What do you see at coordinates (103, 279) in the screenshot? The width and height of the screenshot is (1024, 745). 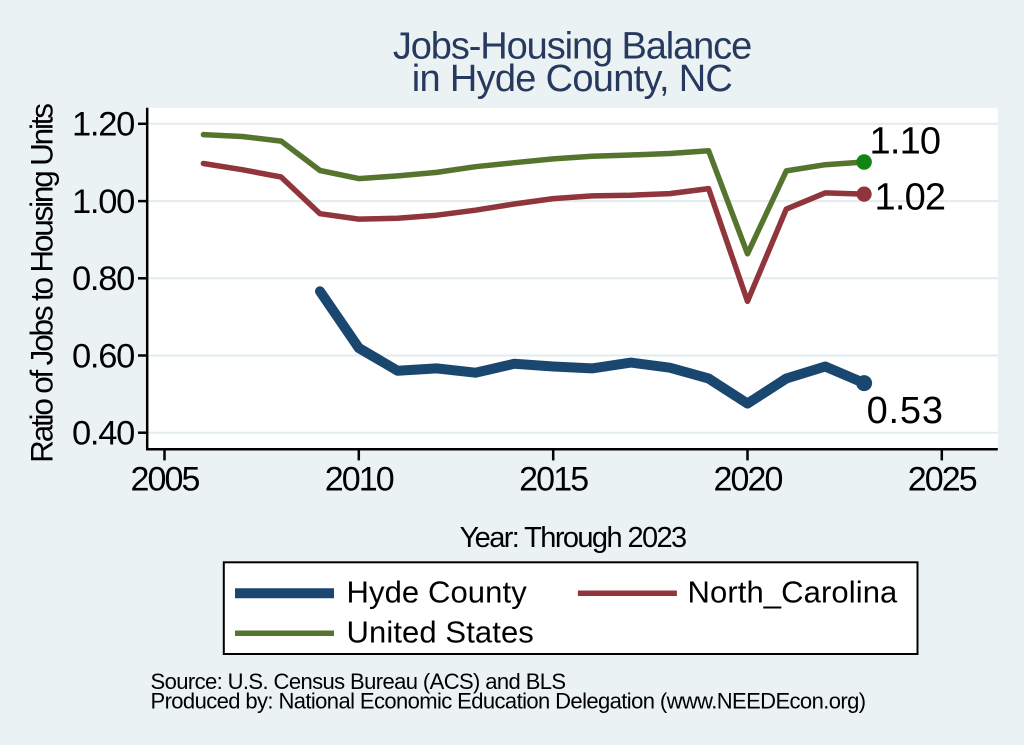 I see `svg-text: 0.80` at bounding box center [103, 279].